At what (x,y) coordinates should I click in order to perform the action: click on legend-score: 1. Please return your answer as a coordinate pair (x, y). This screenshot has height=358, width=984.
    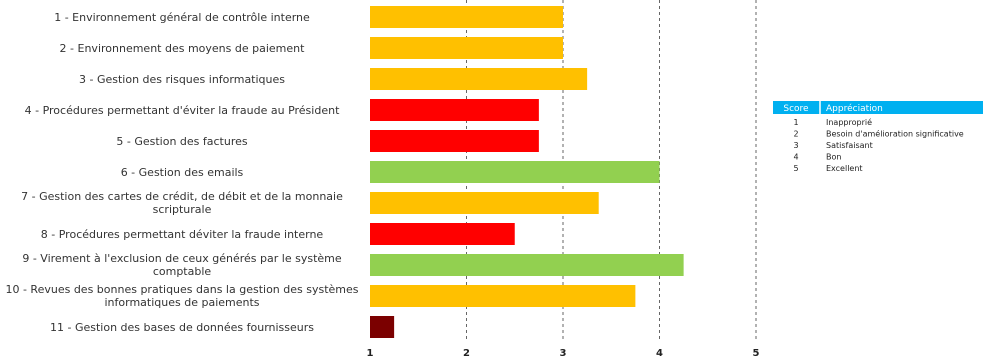
    Looking at the image, I should click on (795, 122).